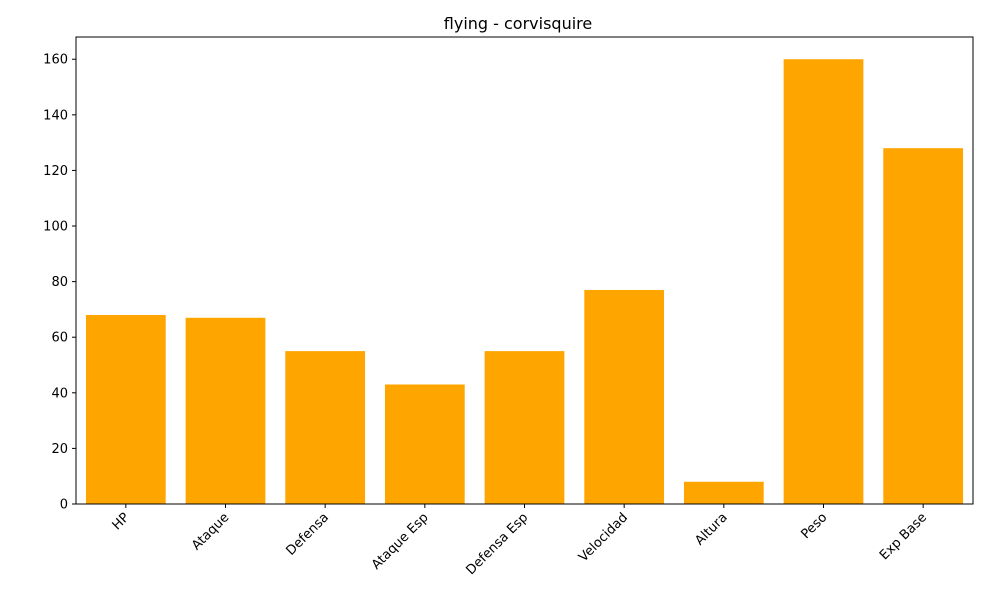 This screenshot has height=600, width=1000. What do you see at coordinates (55, 60) in the screenshot?
I see `y-tick-label: 160` at bounding box center [55, 60].